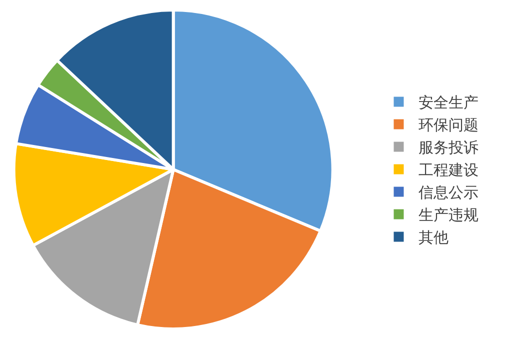 This screenshot has height=339, width=517. Describe the element at coordinates (433, 237) in the screenshot. I see `legend-label: 其他` at that location.